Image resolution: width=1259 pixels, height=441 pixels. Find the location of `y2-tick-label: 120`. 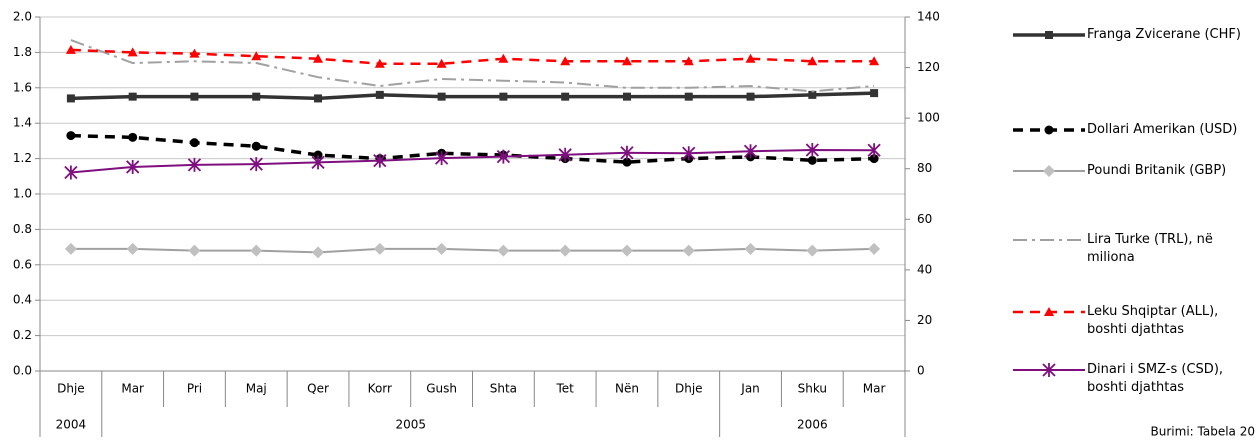

y2-tick-label: 120 is located at coordinates (928, 67).